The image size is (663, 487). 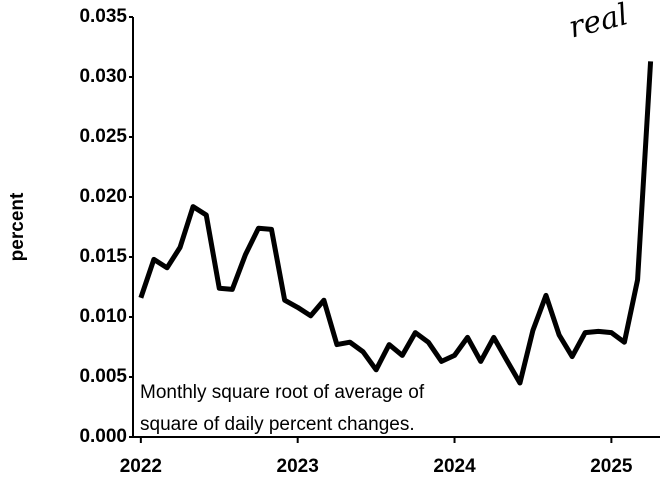 What do you see at coordinates (103, 196) in the screenshot?
I see `y-tick-label: 0.020` at bounding box center [103, 196].